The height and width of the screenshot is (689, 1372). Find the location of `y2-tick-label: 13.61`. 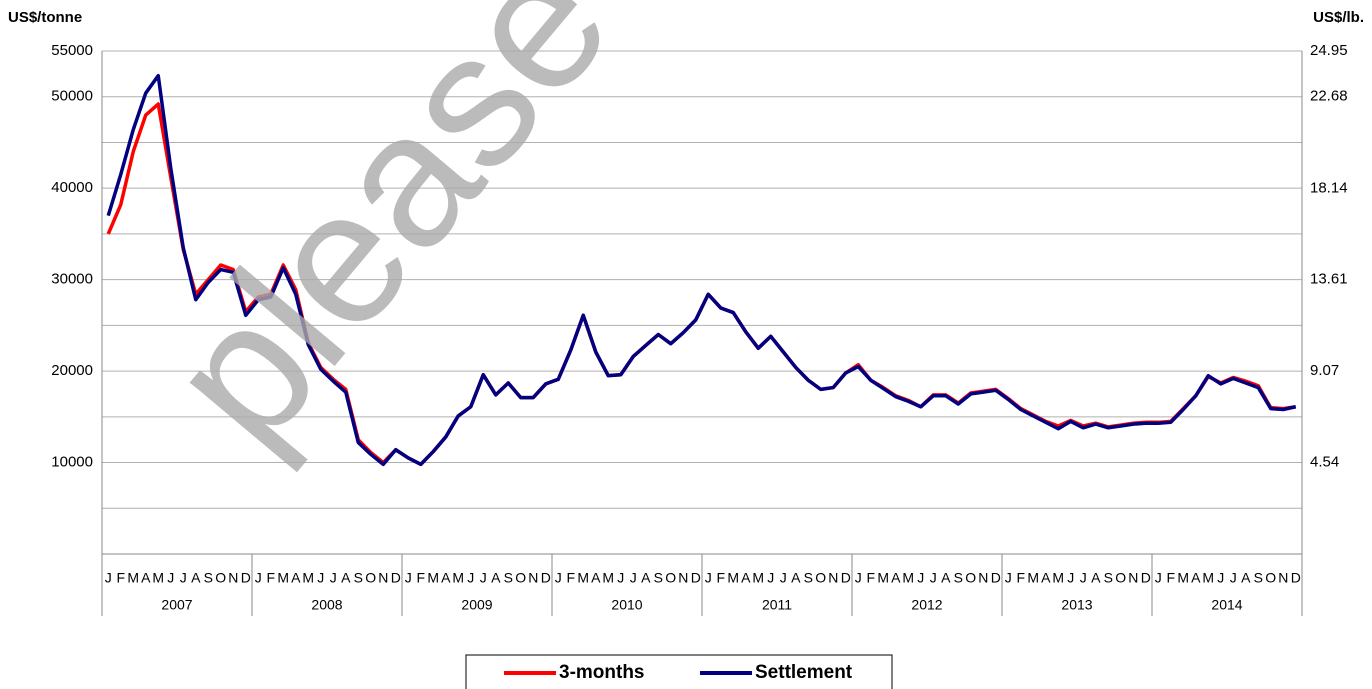

y2-tick-label: 13.61 is located at coordinates (1329, 279).